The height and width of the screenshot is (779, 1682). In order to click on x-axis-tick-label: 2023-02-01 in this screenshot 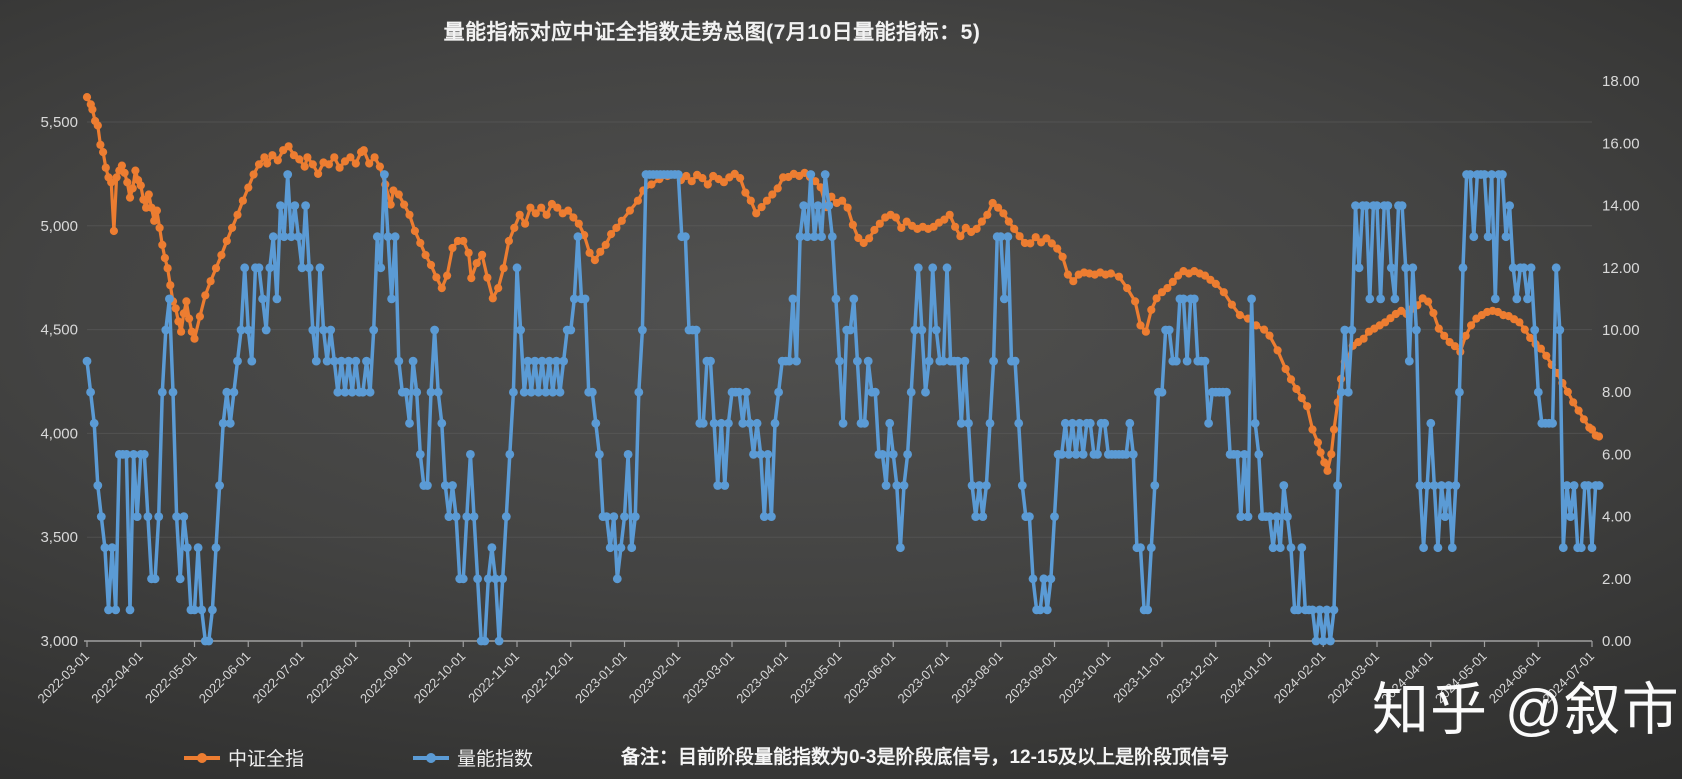, I will do `click(655, 678)`.